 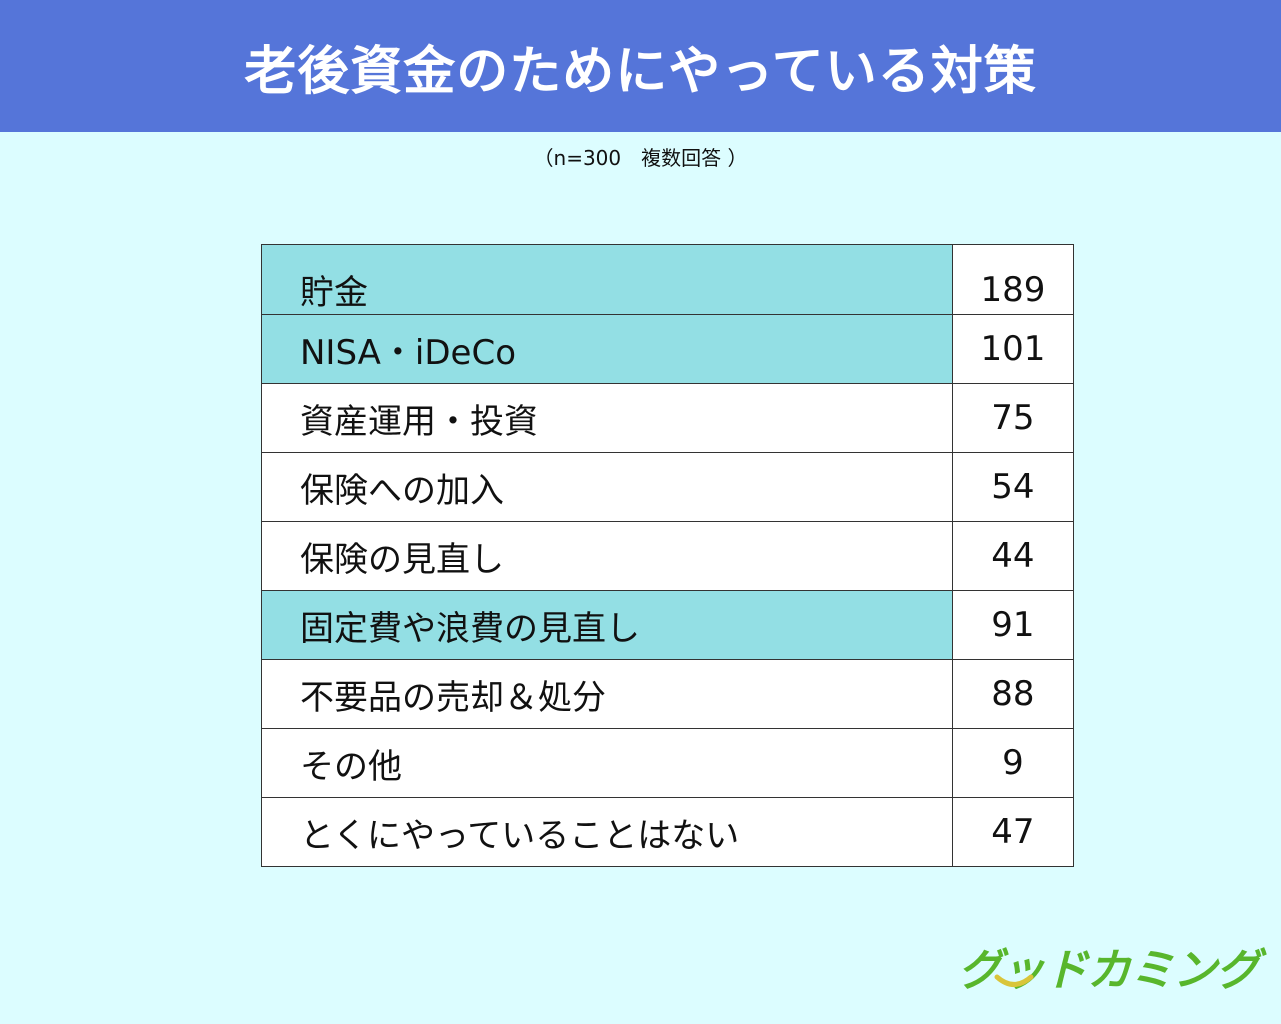 What do you see at coordinates (607, 556) in the screenshot?
I see `row-label: 保険の見直し` at bounding box center [607, 556].